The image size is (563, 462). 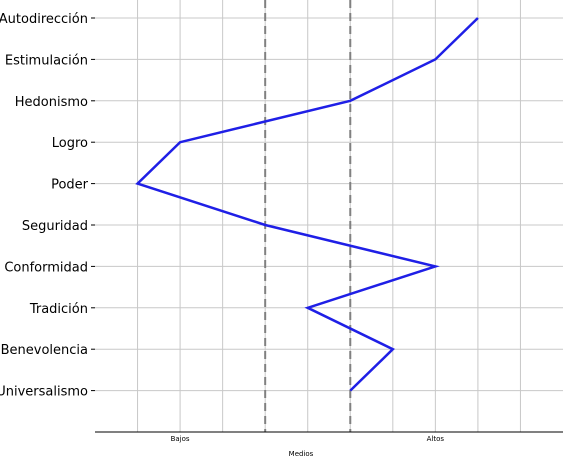 What do you see at coordinates (55, 226) in the screenshot?
I see `category-label: Seguridad` at bounding box center [55, 226].